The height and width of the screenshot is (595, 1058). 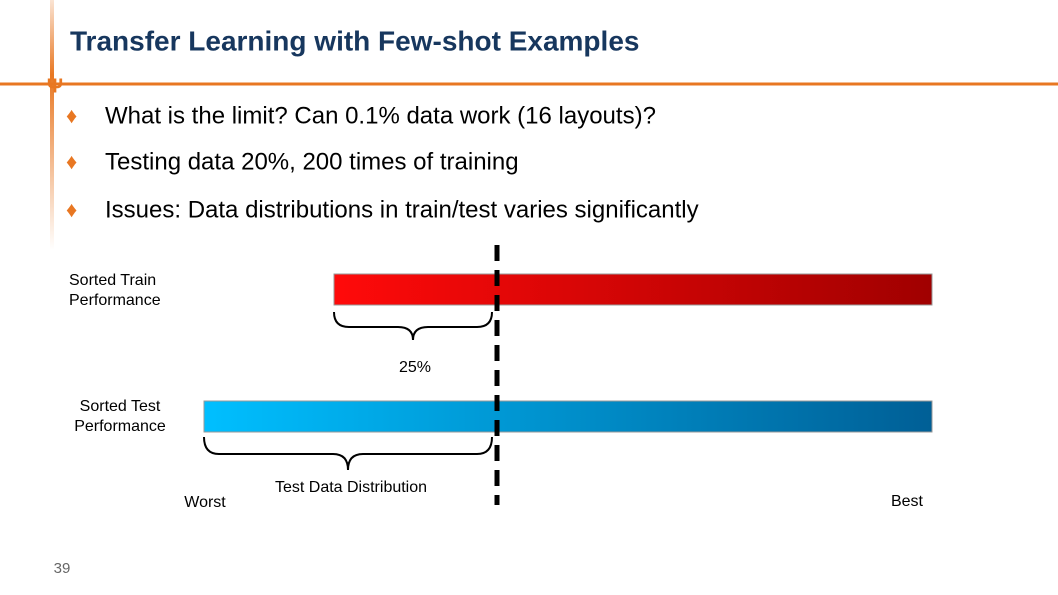 I want to click on brace-label: 25%, so click(x=415, y=367).